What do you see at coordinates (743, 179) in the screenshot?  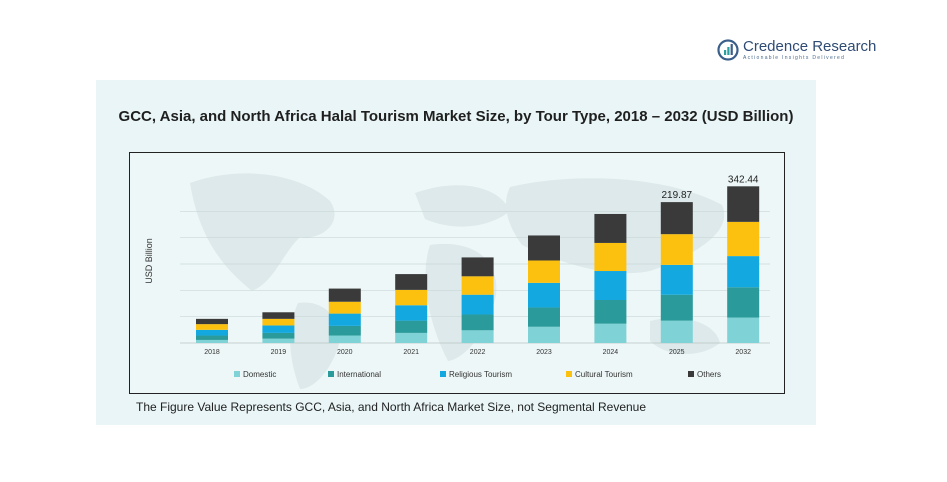 I see `data-label: 342.44` at bounding box center [743, 179].